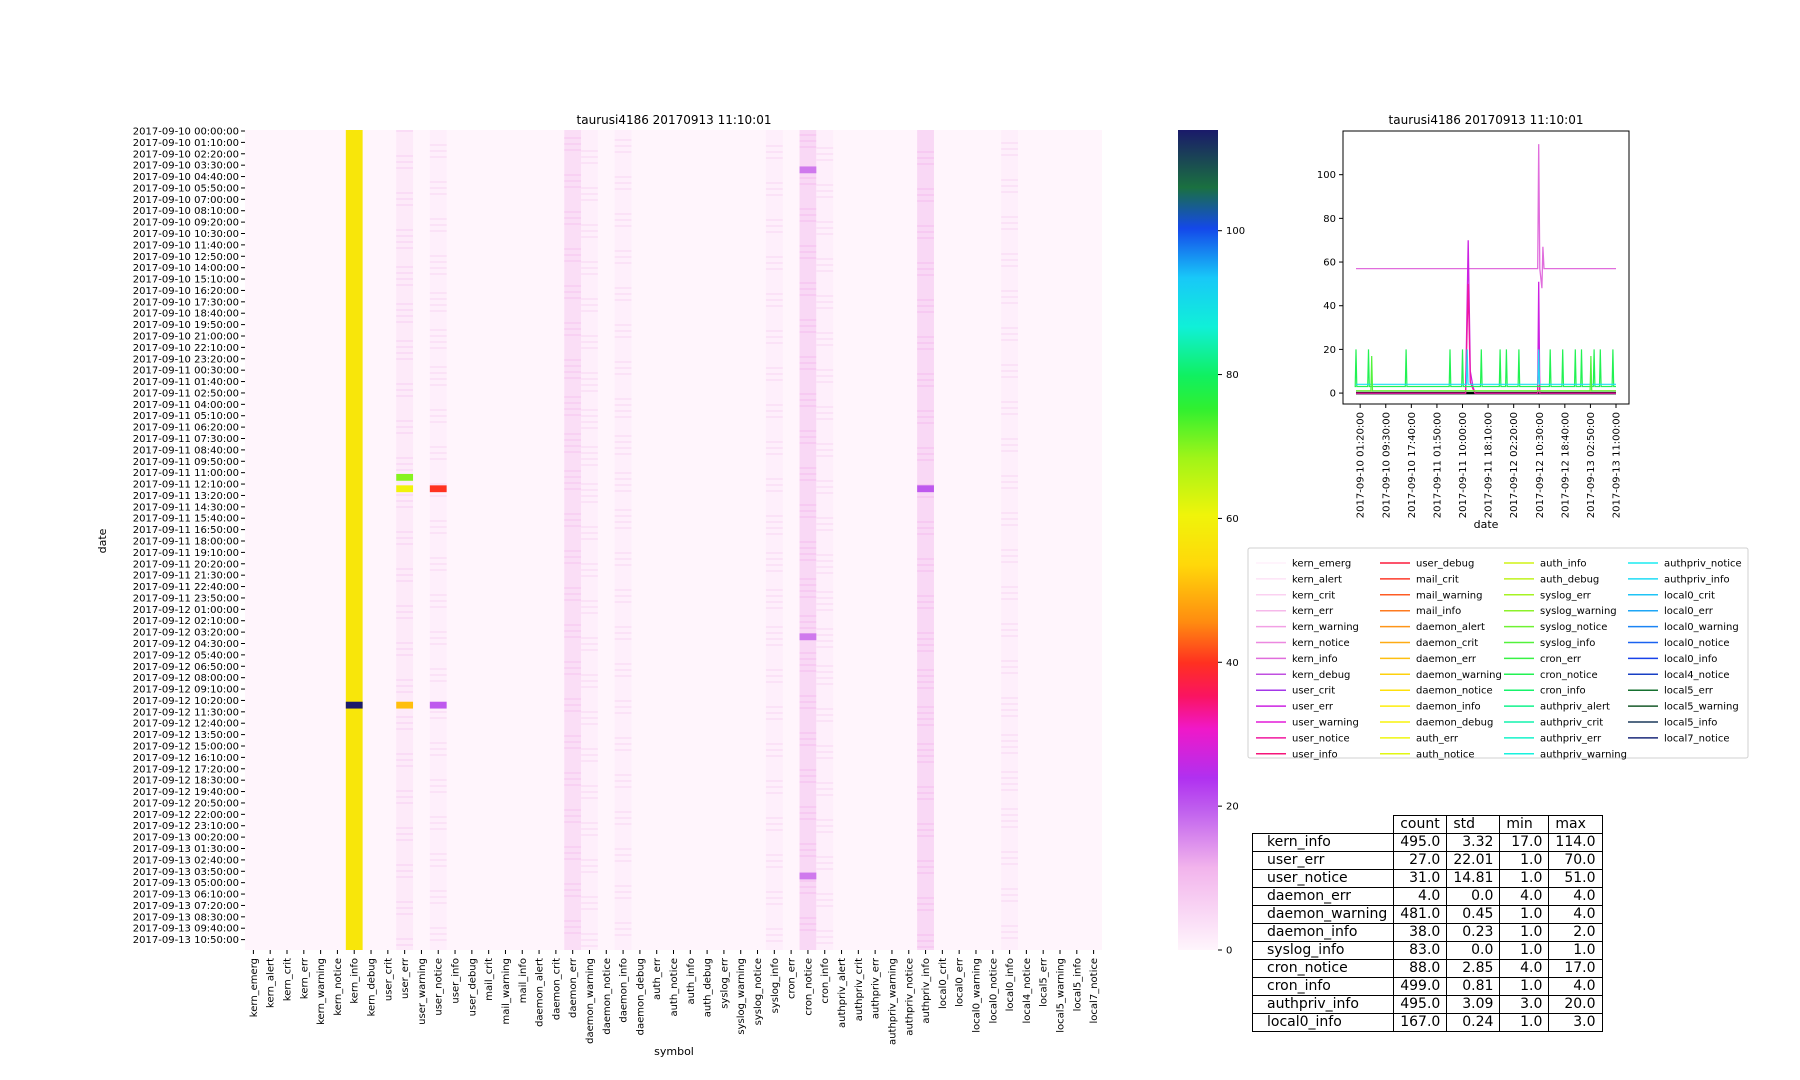 The image size is (1800, 1080). Describe the element at coordinates (1307, 627) in the screenshot. I see `legend-entry-kern_warning: kern_warning` at that location.